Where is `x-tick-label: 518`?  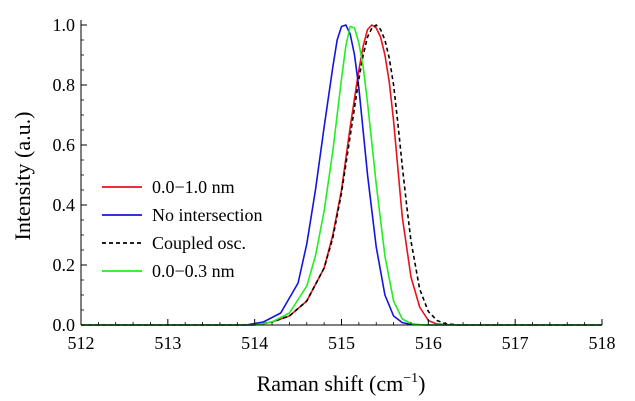 x-tick-label: 518 is located at coordinates (602, 343).